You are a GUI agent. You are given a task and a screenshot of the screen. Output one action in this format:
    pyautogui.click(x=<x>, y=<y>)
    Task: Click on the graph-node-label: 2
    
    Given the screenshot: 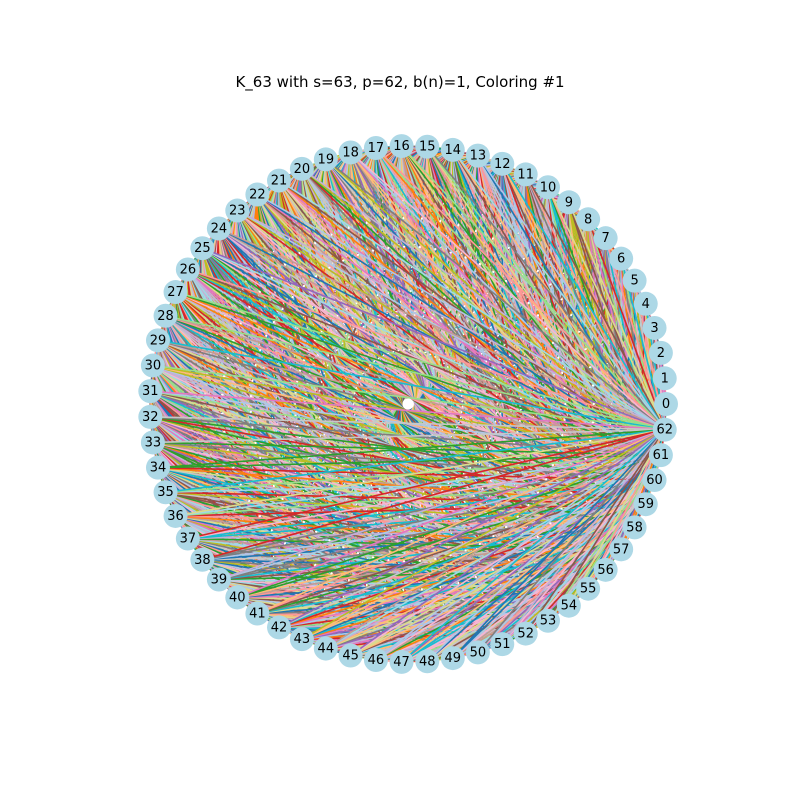 What is the action you would take?
    pyautogui.click(x=661, y=353)
    